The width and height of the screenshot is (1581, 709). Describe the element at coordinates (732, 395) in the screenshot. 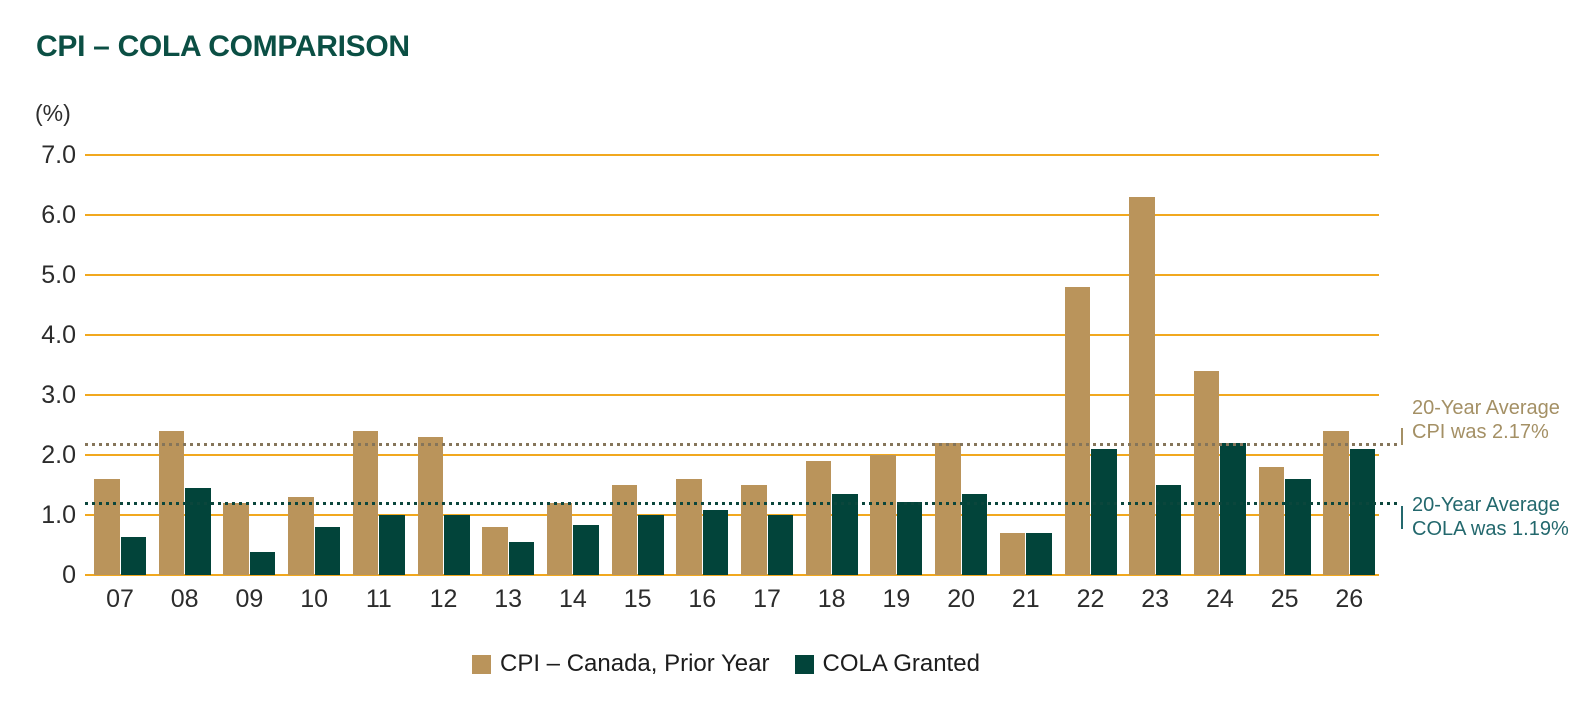

I see `gridline-3.0` at that location.